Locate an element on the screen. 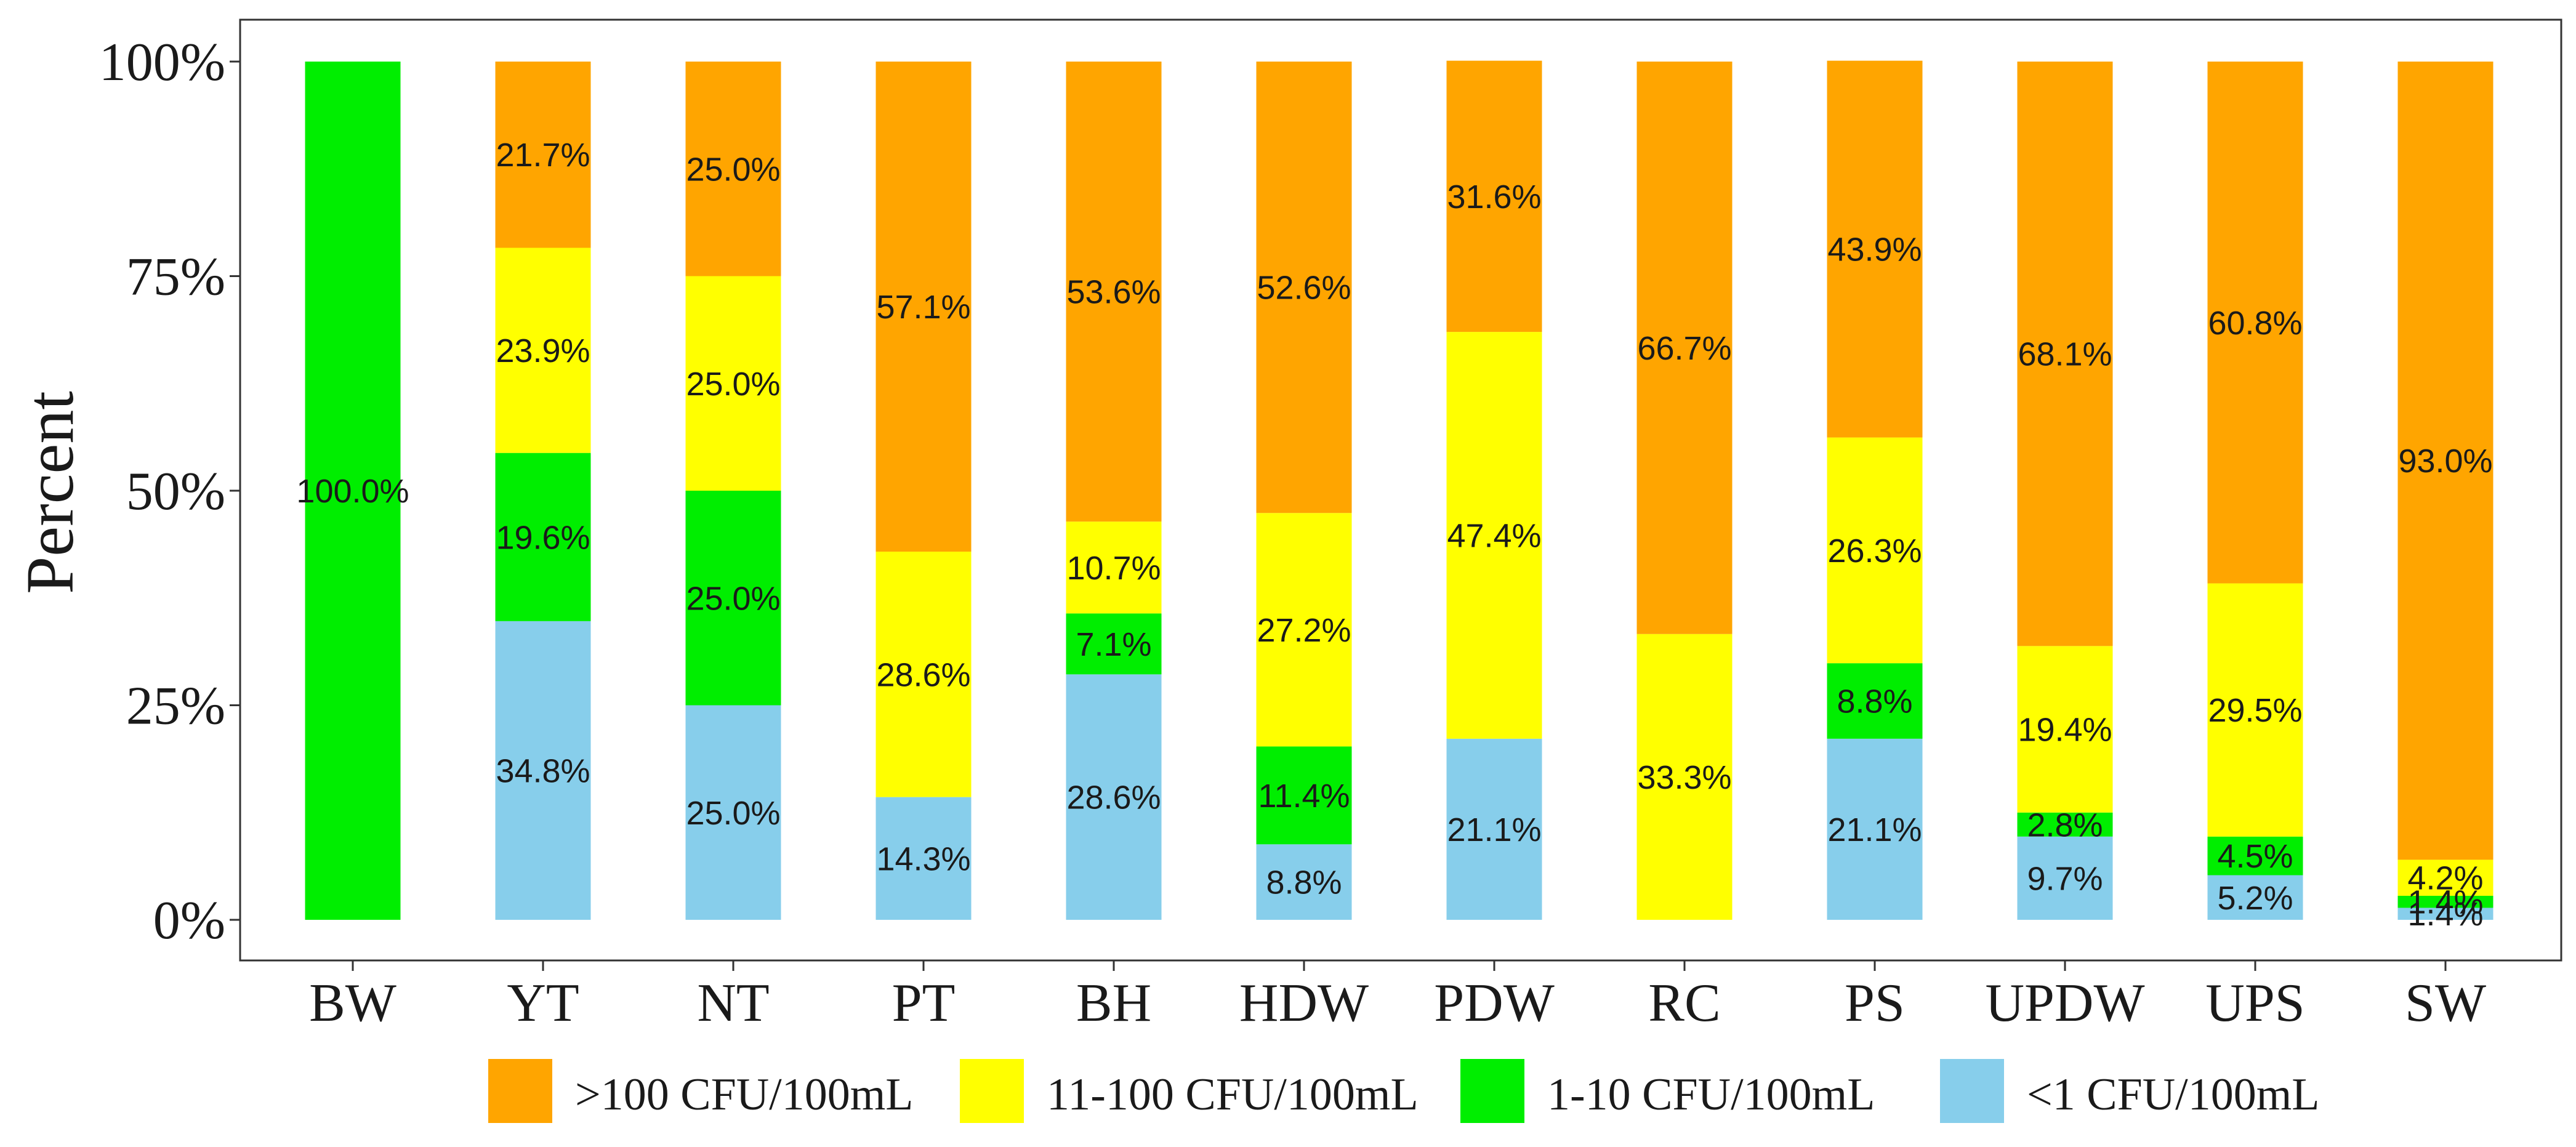  x-tick-label-rc: RC is located at coordinates (1684, 1003).